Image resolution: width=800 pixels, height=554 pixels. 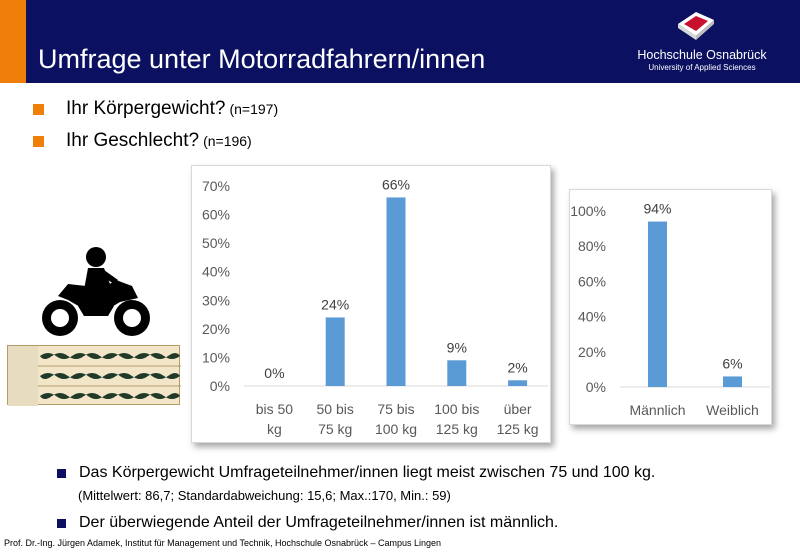 I want to click on x-tick-label: 100 kg, so click(x=396, y=429).